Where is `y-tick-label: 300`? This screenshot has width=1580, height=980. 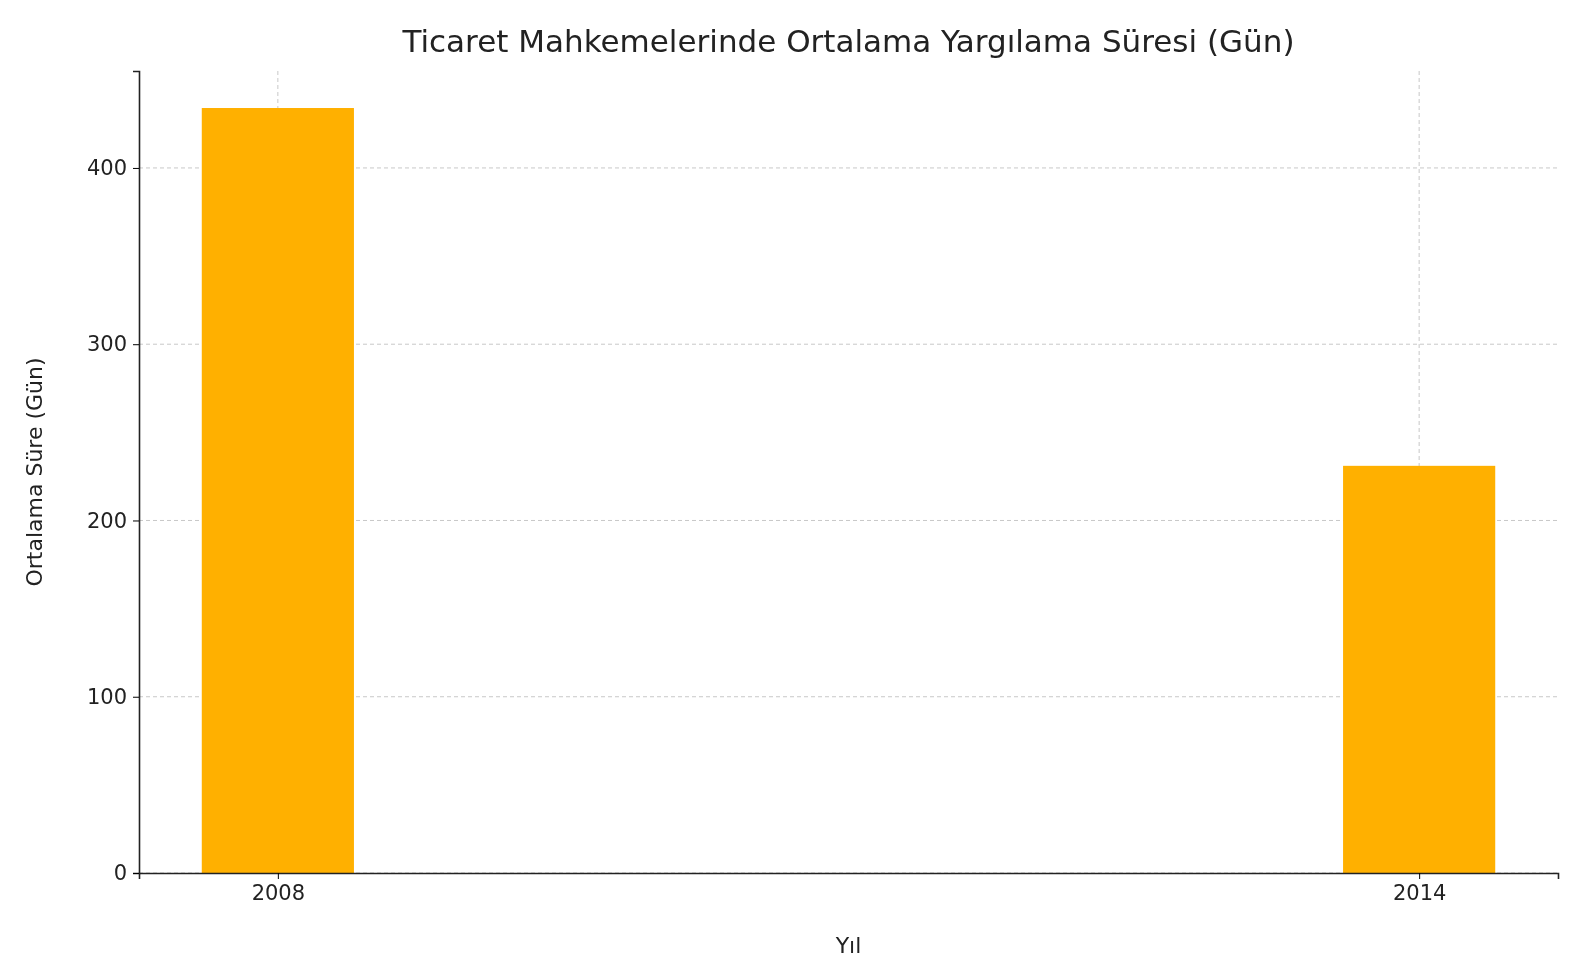
y-tick-label: 300 is located at coordinates (106, 344).